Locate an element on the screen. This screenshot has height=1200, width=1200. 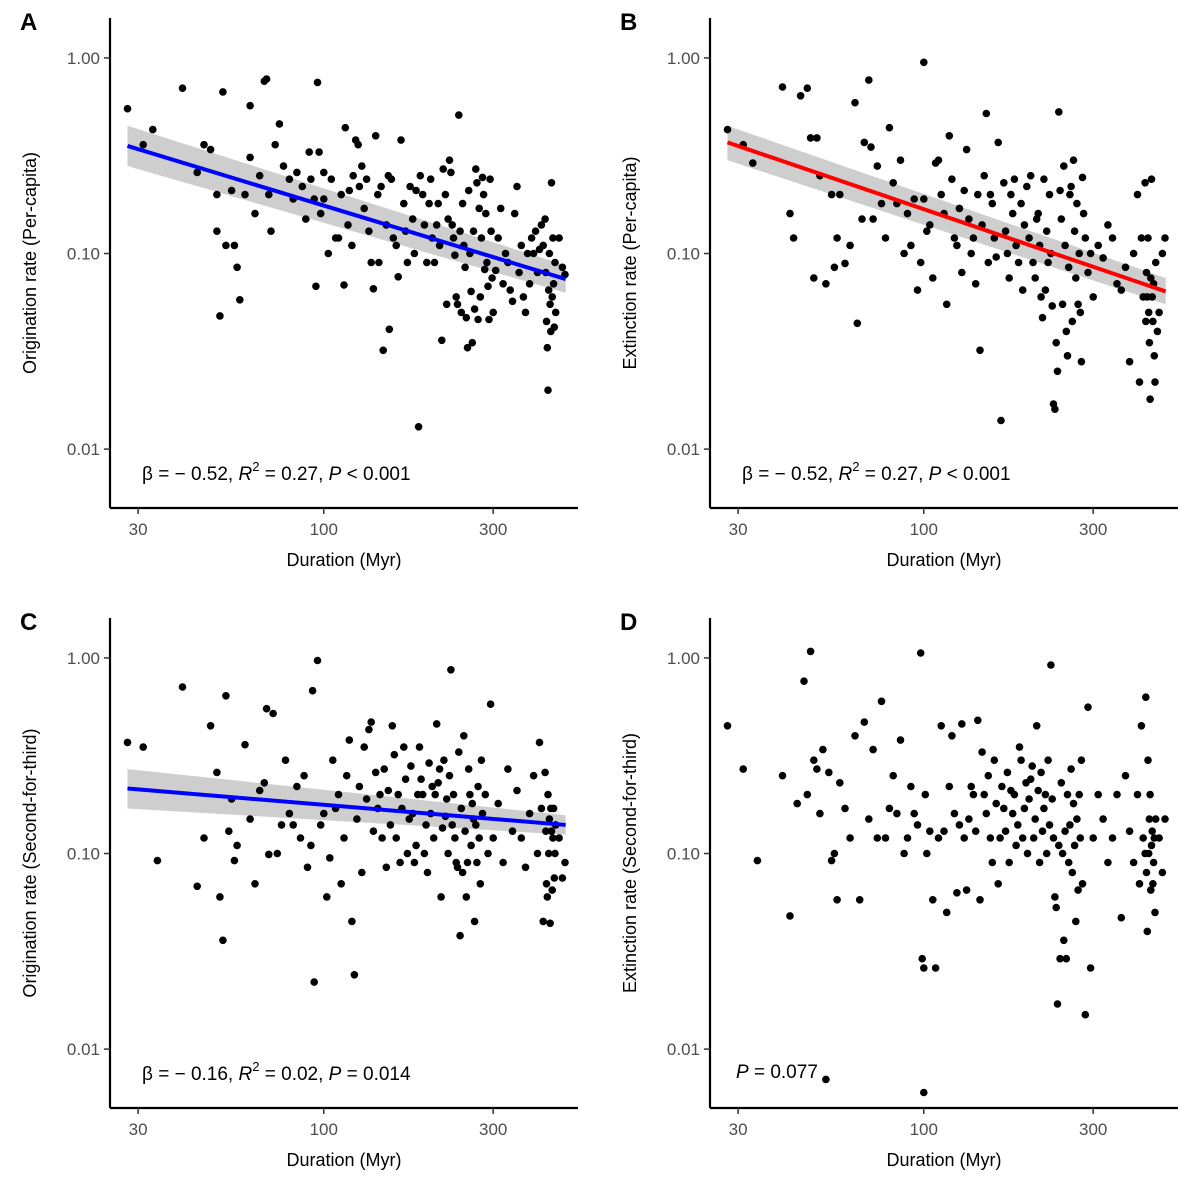
x-tick-label: 300 is located at coordinates (1093, 529).